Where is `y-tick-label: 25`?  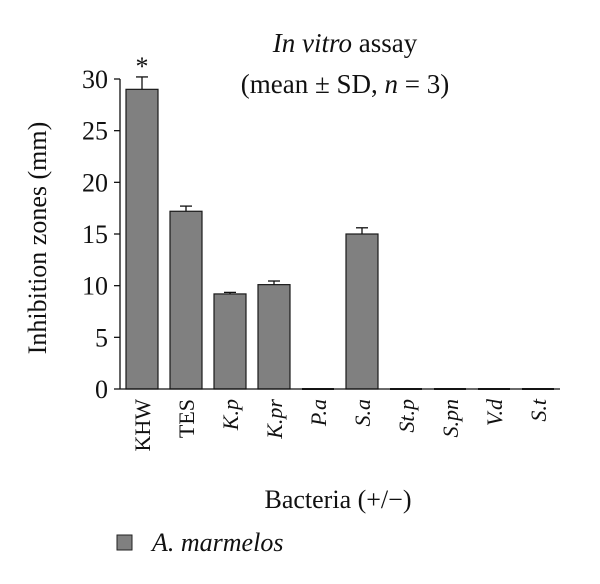
y-tick-label: 25 is located at coordinates (95, 131).